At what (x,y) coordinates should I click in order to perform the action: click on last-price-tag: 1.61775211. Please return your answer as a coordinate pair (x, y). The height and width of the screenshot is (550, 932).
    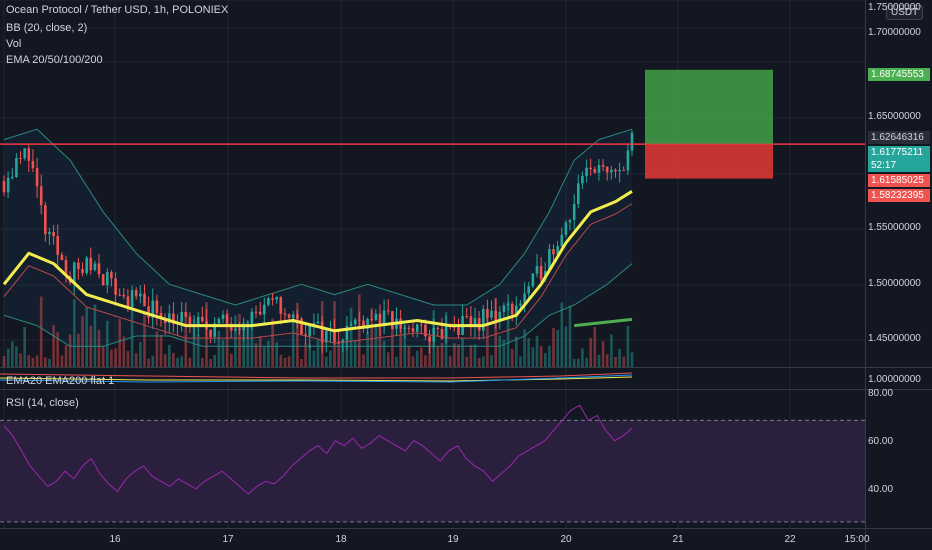
    Looking at the image, I should click on (899, 152).